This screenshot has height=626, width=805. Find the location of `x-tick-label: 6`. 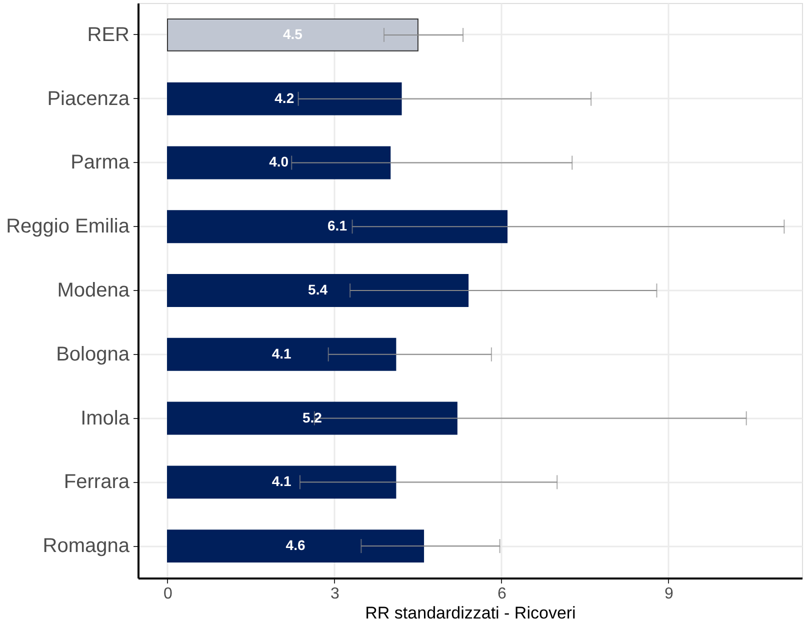

x-tick-label: 6 is located at coordinates (501, 594).